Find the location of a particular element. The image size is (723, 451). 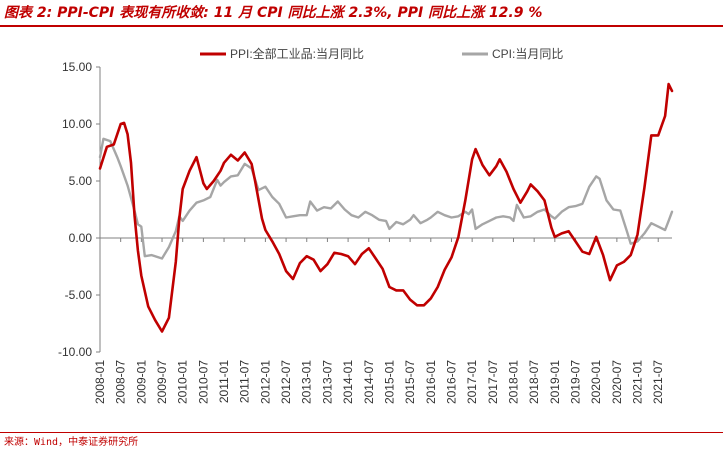

x-tick-label: 2016-01 is located at coordinates (431, 382).